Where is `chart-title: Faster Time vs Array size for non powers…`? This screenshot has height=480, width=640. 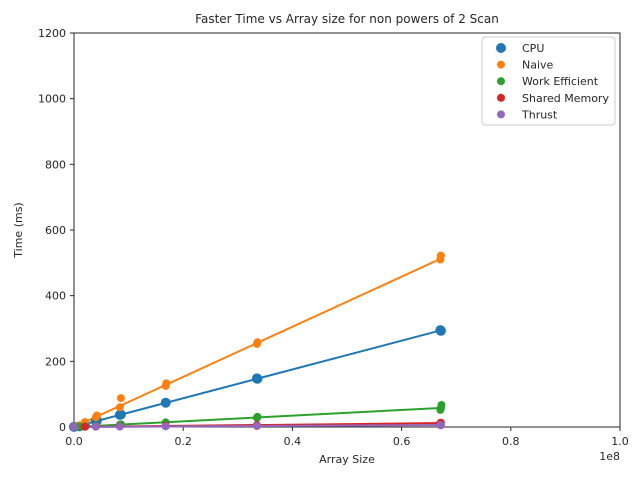
chart-title: Faster Time vs Array size for non powers… is located at coordinates (347, 19).